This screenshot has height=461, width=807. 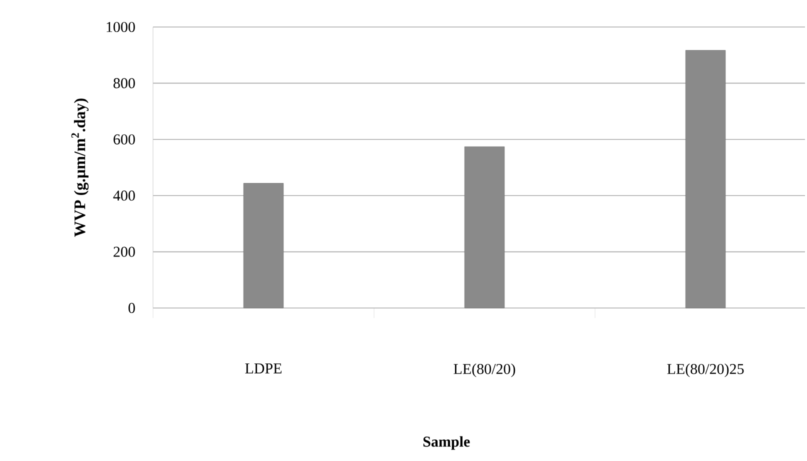 What do you see at coordinates (485, 371) in the screenshot?
I see `x-tick-label: LE(80/20)` at bounding box center [485, 371].